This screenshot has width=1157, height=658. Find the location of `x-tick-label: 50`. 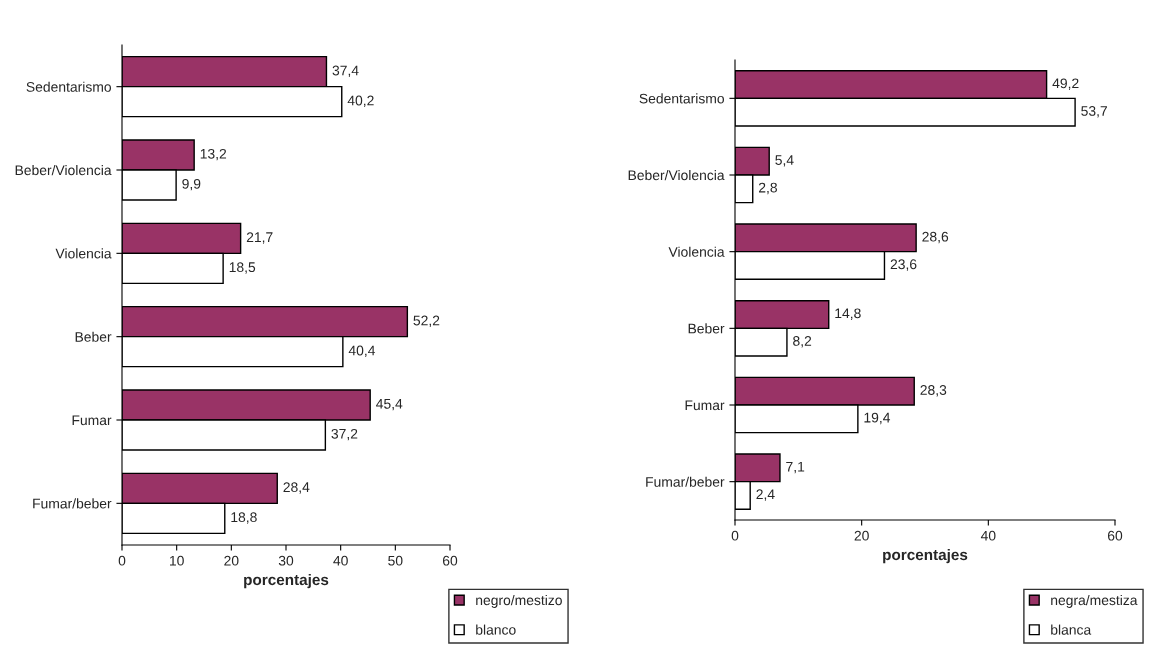

x-tick-label: 50 is located at coordinates (395, 560).